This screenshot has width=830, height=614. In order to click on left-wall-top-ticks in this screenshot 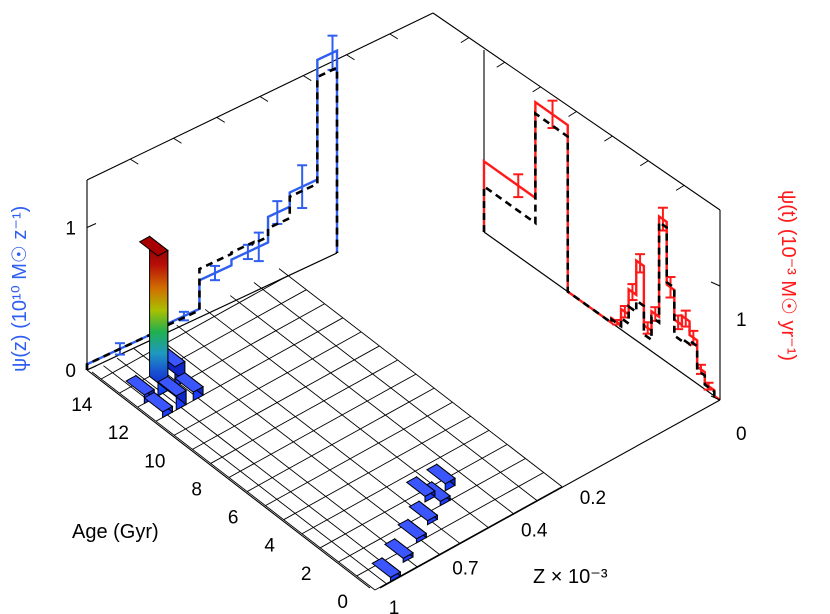, I will do `click(264, 99)`.